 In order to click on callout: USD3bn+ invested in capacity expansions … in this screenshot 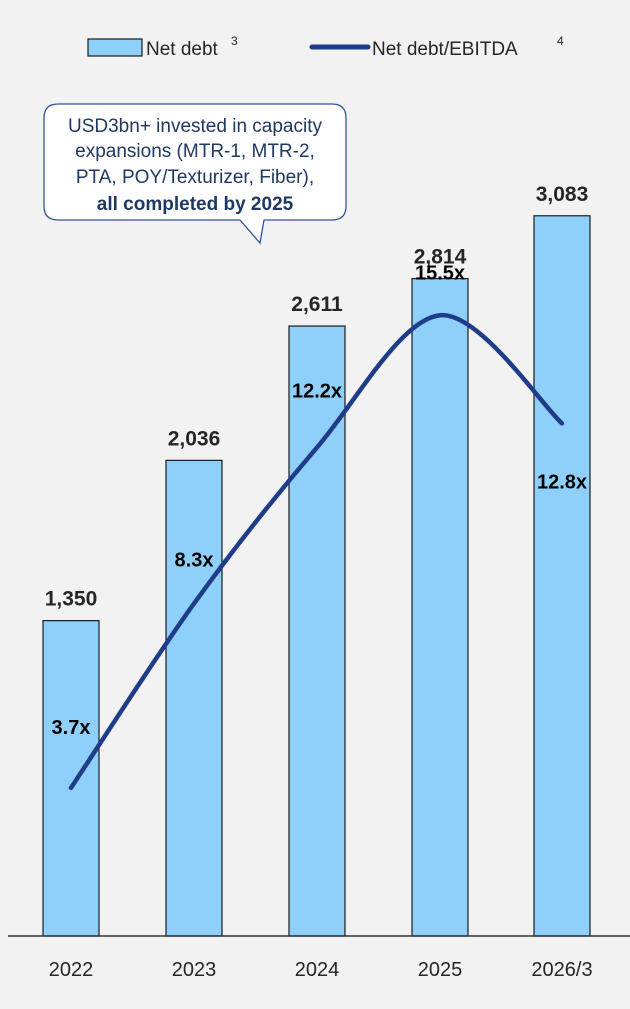, I will do `click(195, 174)`.